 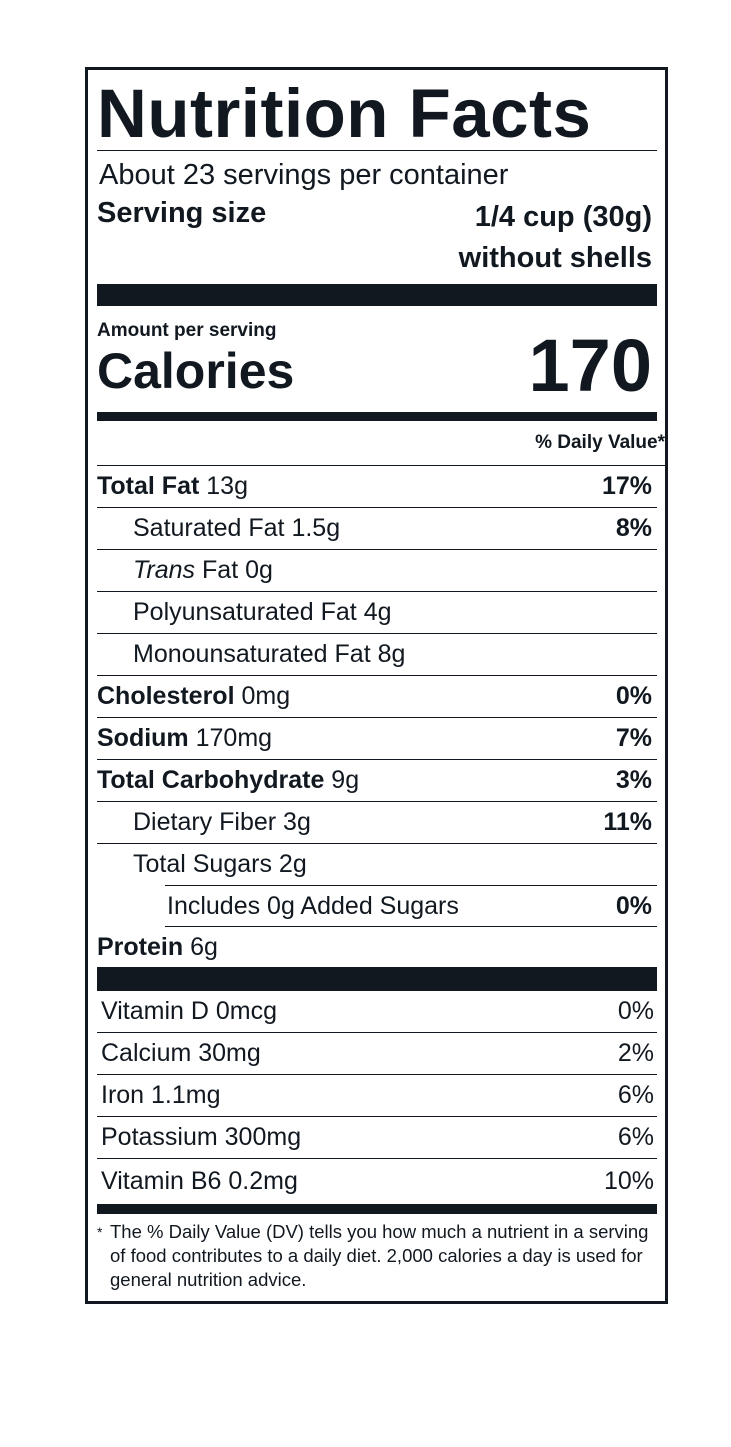 What do you see at coordinates (377, 1012) in the screenshot?
I see `vitamin-row-vitamin-d: Vitamin D 0mcg 0%` at bounding box center [377, 1012].